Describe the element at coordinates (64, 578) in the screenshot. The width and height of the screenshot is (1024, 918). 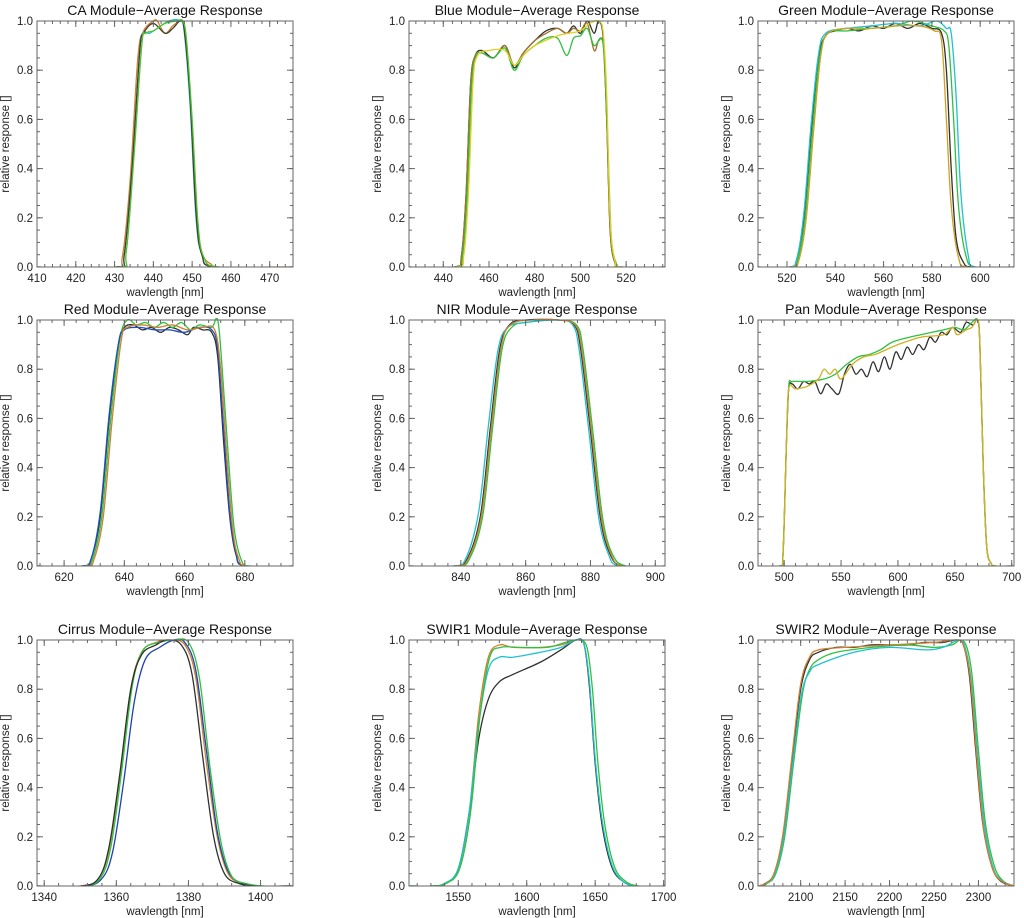
I see `x-tick-label: 620` at that location.